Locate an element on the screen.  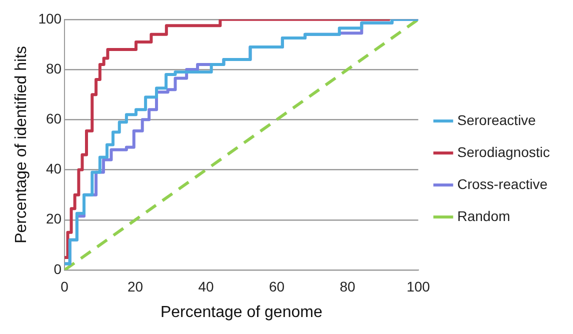
y-tick-label: 100 is located at coordinates (50, 18).